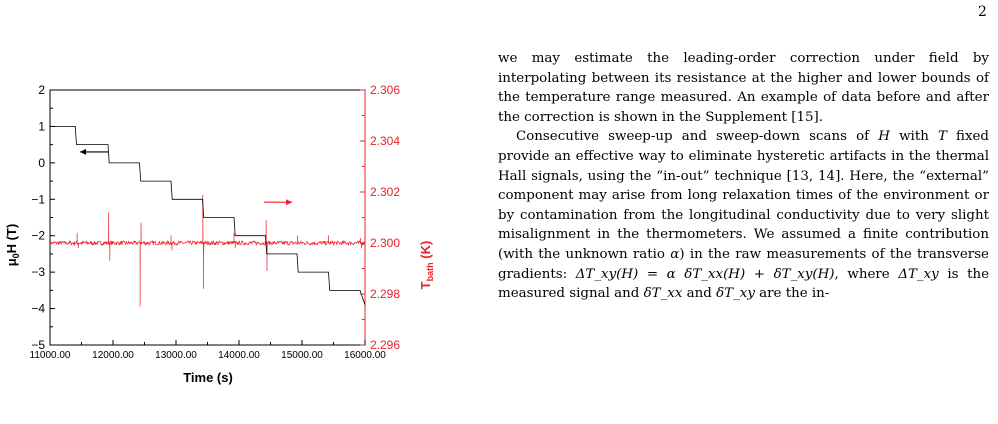 The height and width of the screenshot is (424, 998). Describe the element at coordinates (208, 377) in the screenshot. I see `x-axis-label: Time (s)` at that location.